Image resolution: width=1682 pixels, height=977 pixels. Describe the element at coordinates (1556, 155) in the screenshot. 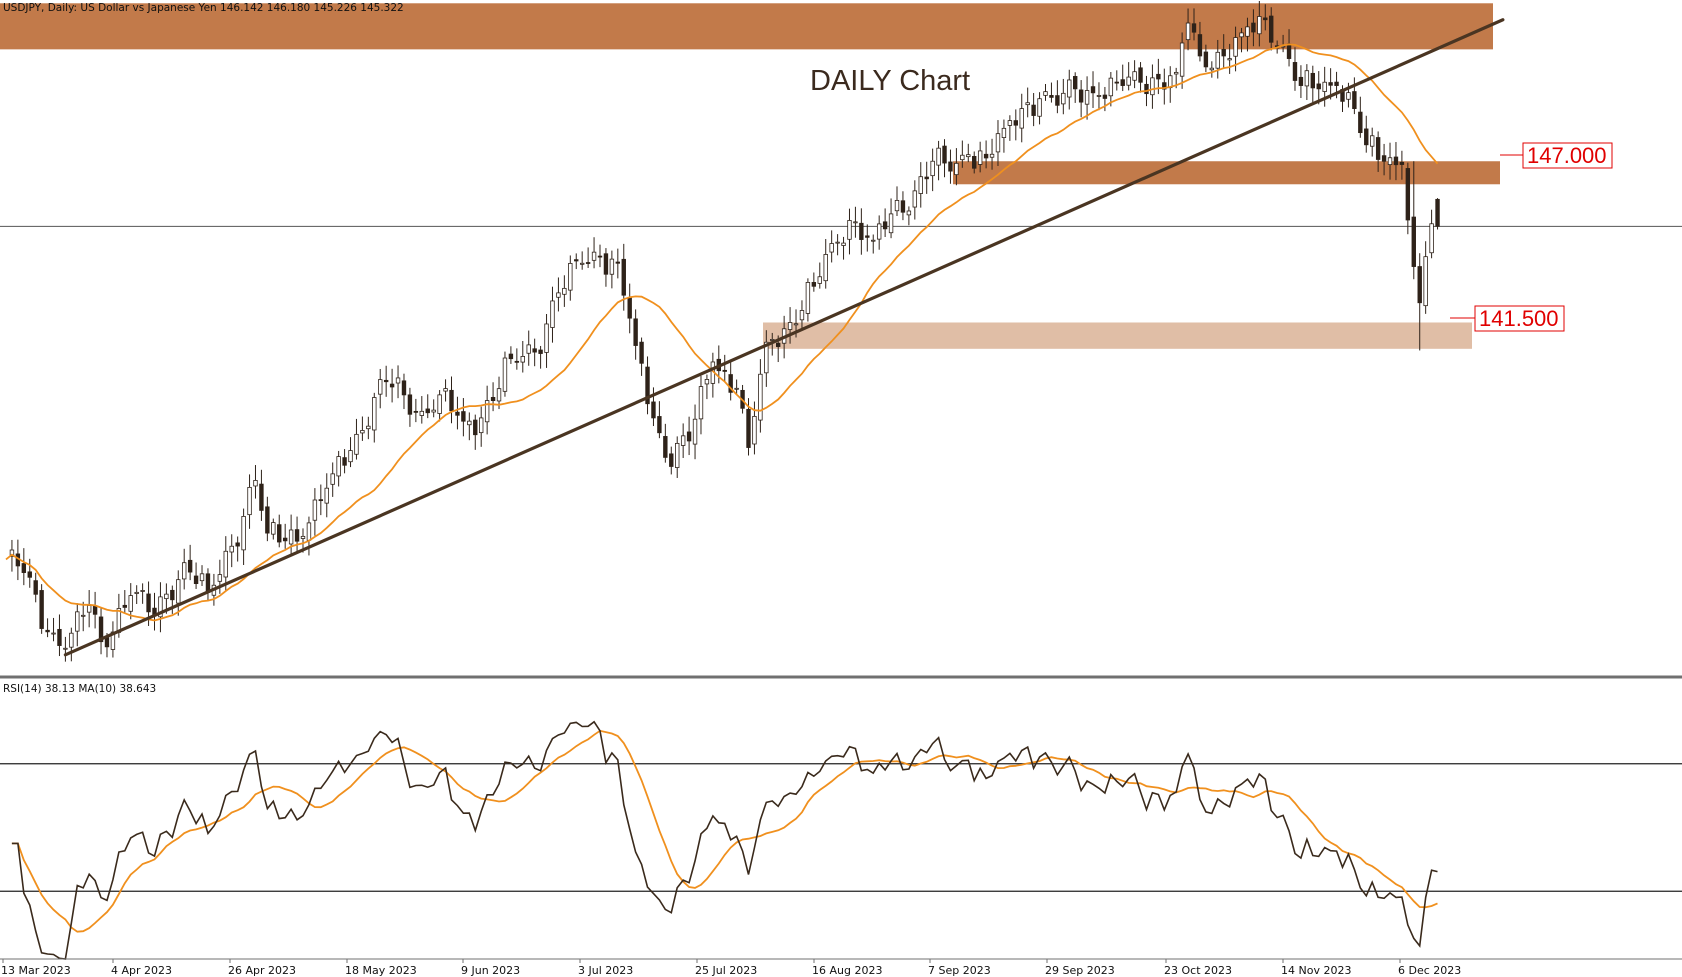

I see `level-label-147-000: 147.000` at that location.